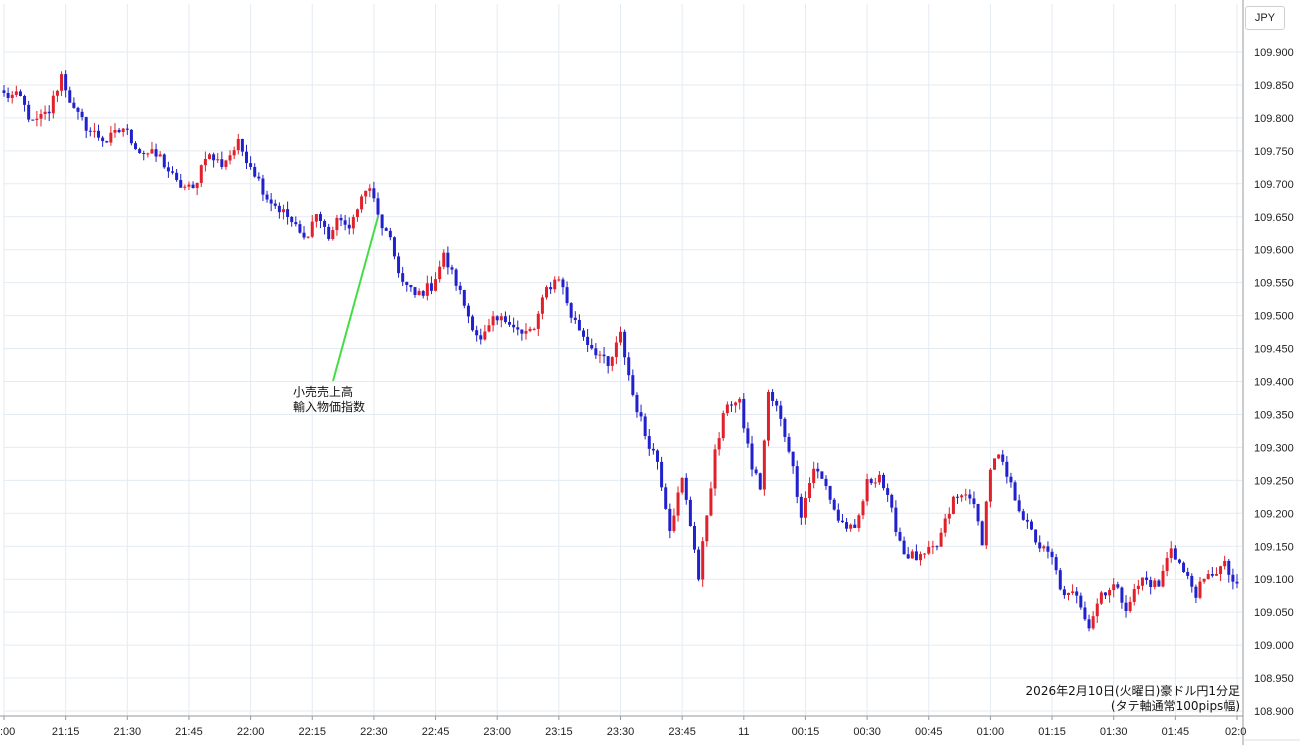 This screenshot has height=745, width=1300. Describe the element at coordinates (1274, 284) in the screenshot. I see `y-tick-label: 109.550` at that location.